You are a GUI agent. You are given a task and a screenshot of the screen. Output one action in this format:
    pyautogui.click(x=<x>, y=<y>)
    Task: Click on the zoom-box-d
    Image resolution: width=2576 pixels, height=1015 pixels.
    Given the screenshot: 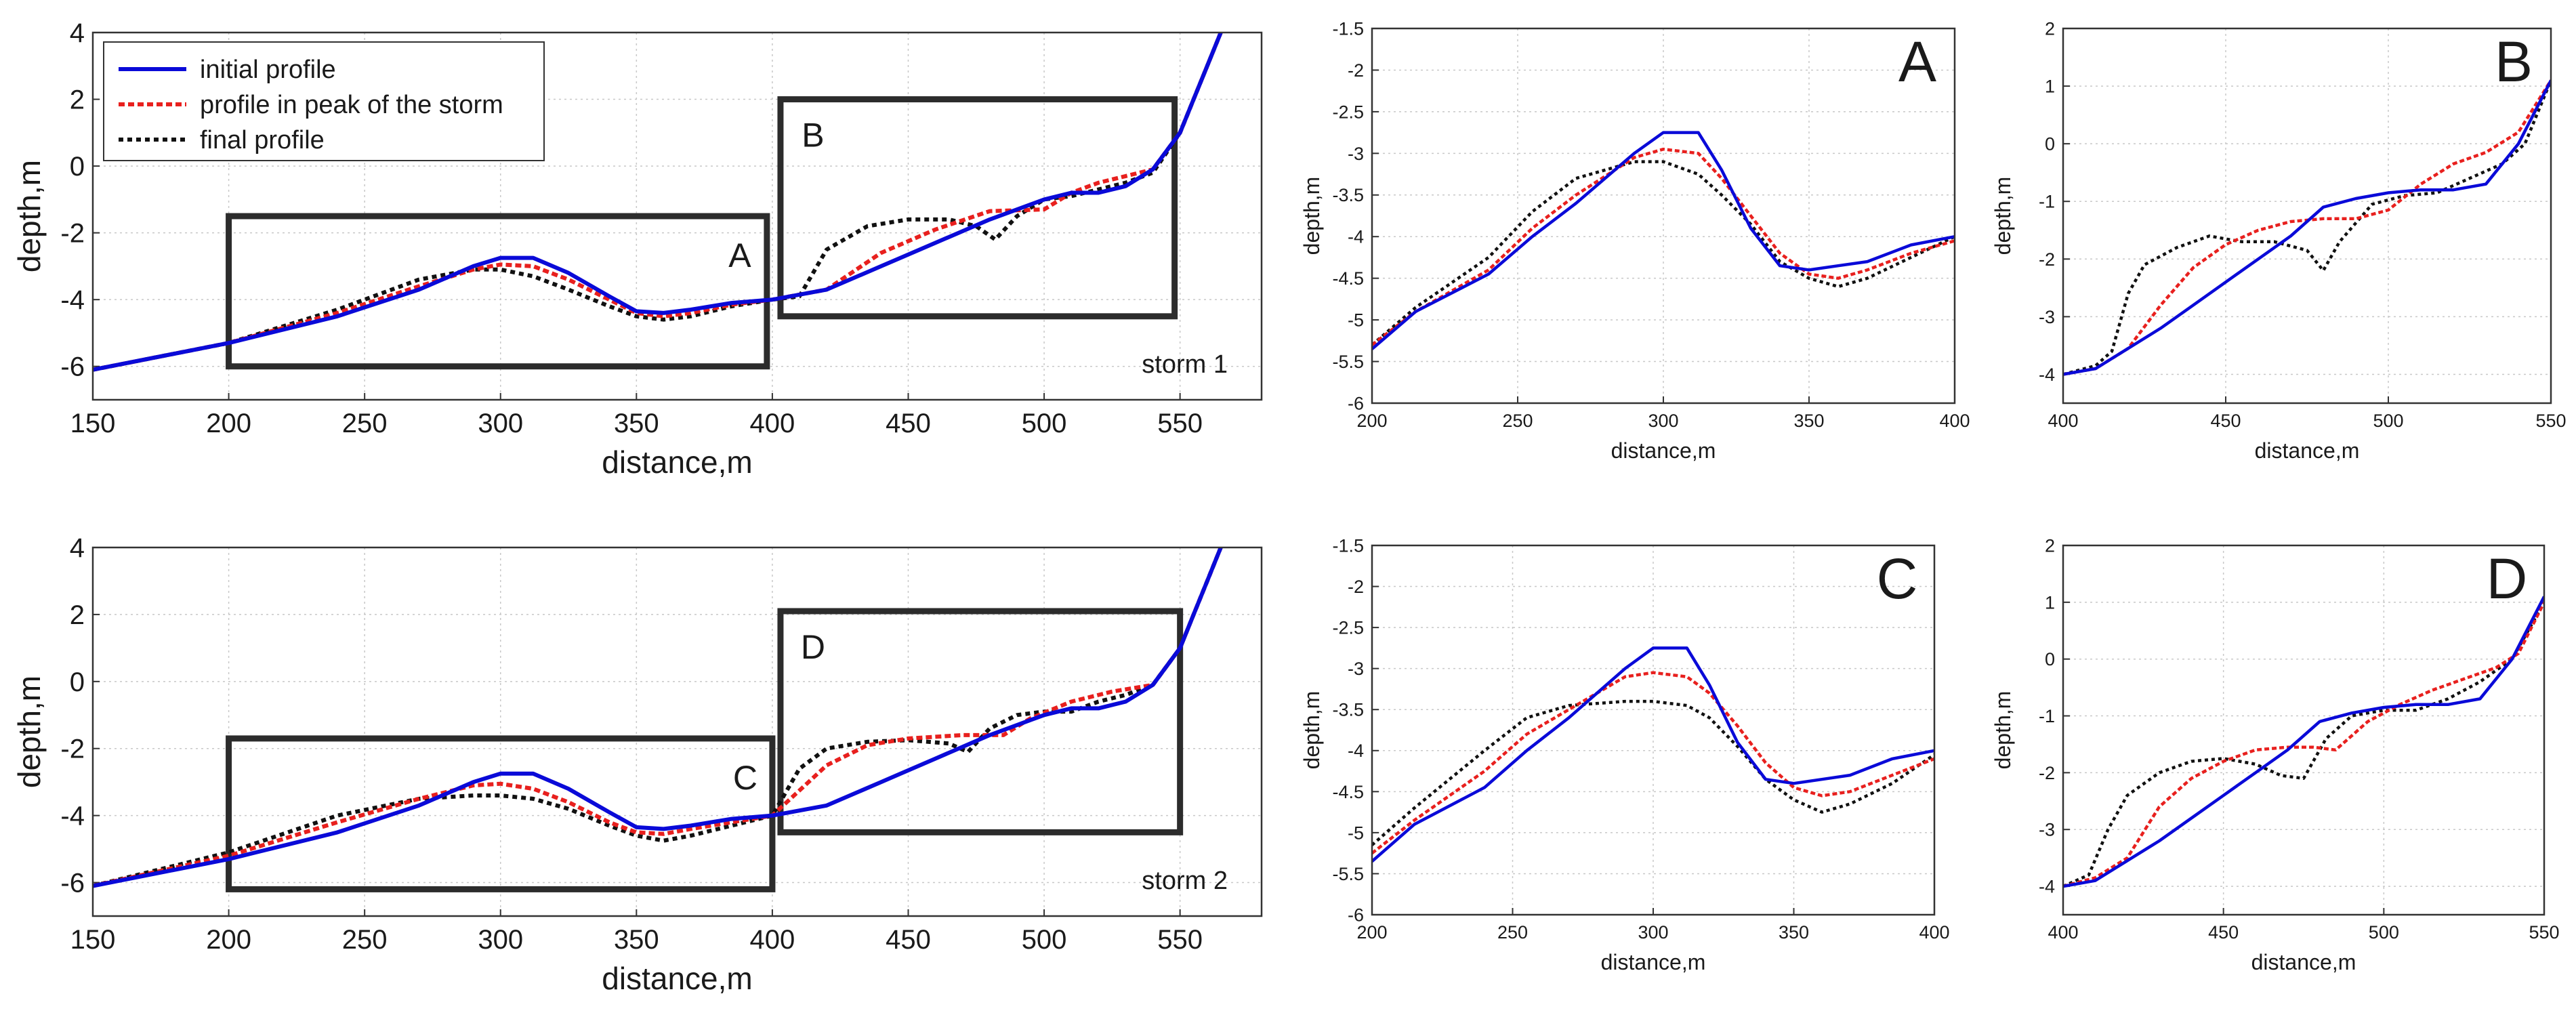 What is the action you would take?
    pyautogui.click(x=980, y=721)
    